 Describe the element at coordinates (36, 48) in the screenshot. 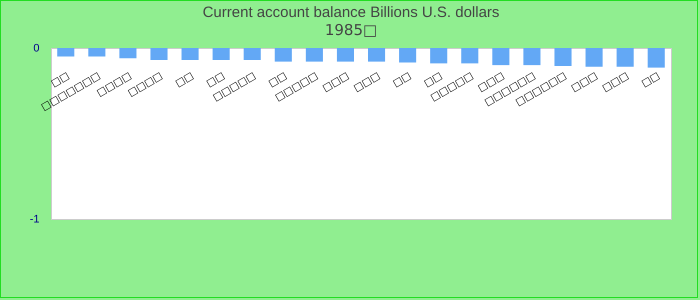

I see `y-tick-label: 0` at that location.